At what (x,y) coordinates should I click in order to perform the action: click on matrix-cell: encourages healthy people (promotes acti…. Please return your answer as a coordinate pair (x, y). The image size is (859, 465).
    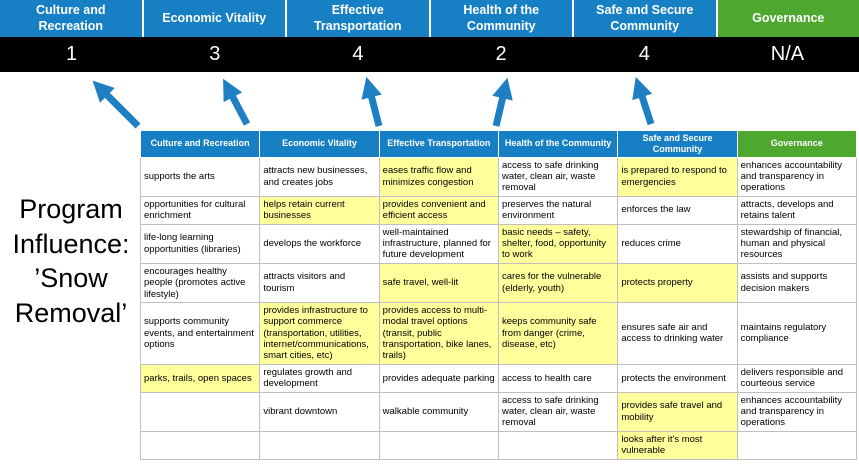
    Looking at the image, I should click on (200, 282).